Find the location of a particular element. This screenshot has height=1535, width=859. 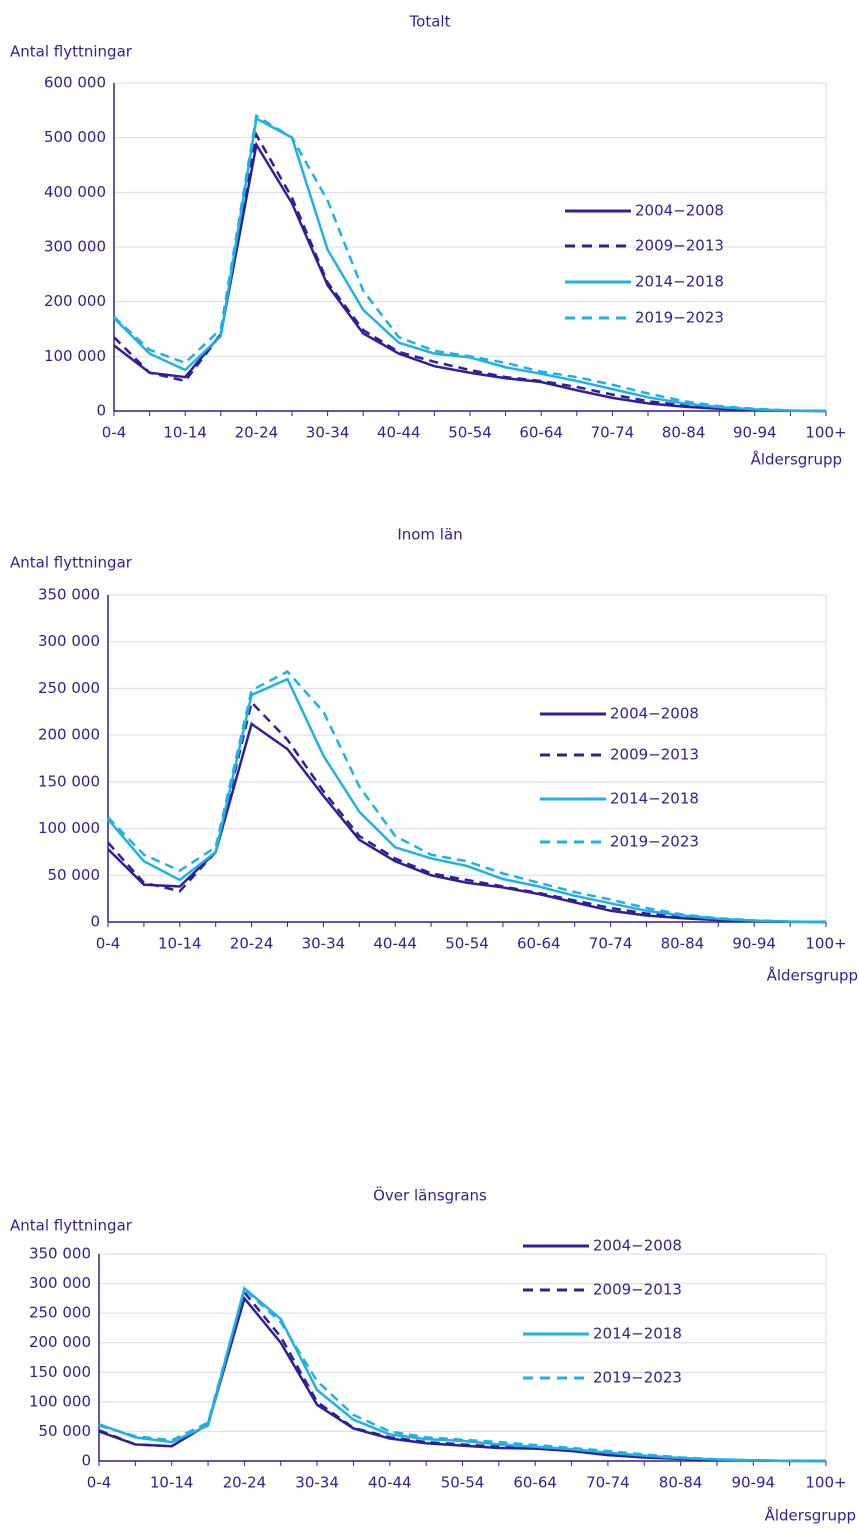

y-tick-label: 400 000 is located at coordinates (75, 192).